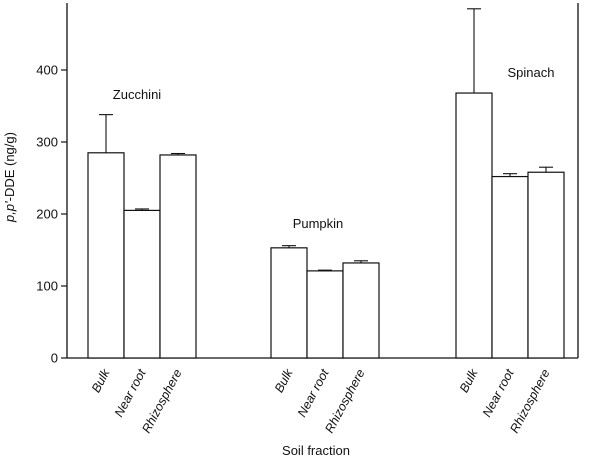 Image resolution: width=590 pixels, height=459 pixels. Describe the element at coordinates (318, 223) in the screenshot. I see `group-label: Pumpkin` at that location.